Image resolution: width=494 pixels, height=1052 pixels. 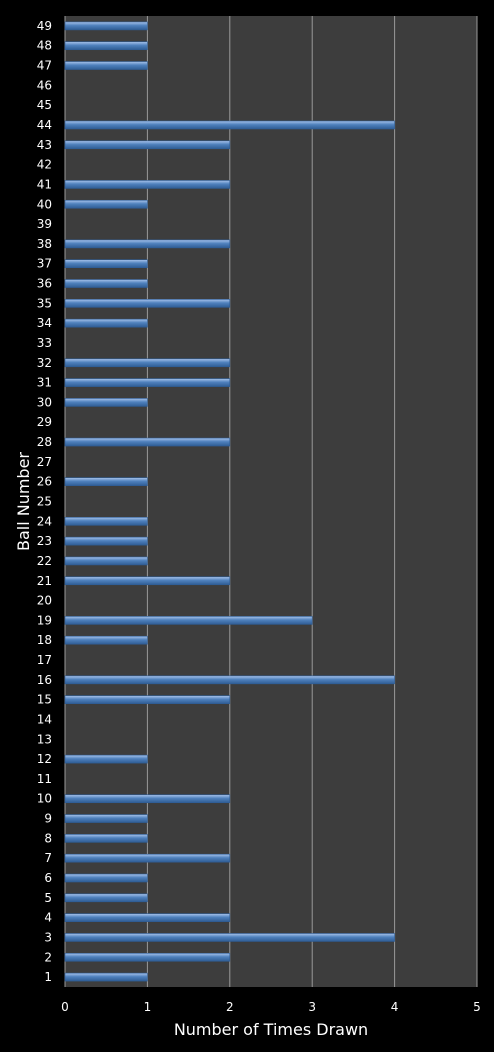 What do you see at coordinates (44, 66) in the screenshot?
I see `y-tick-label: 47` at bounding box center [44, 66].